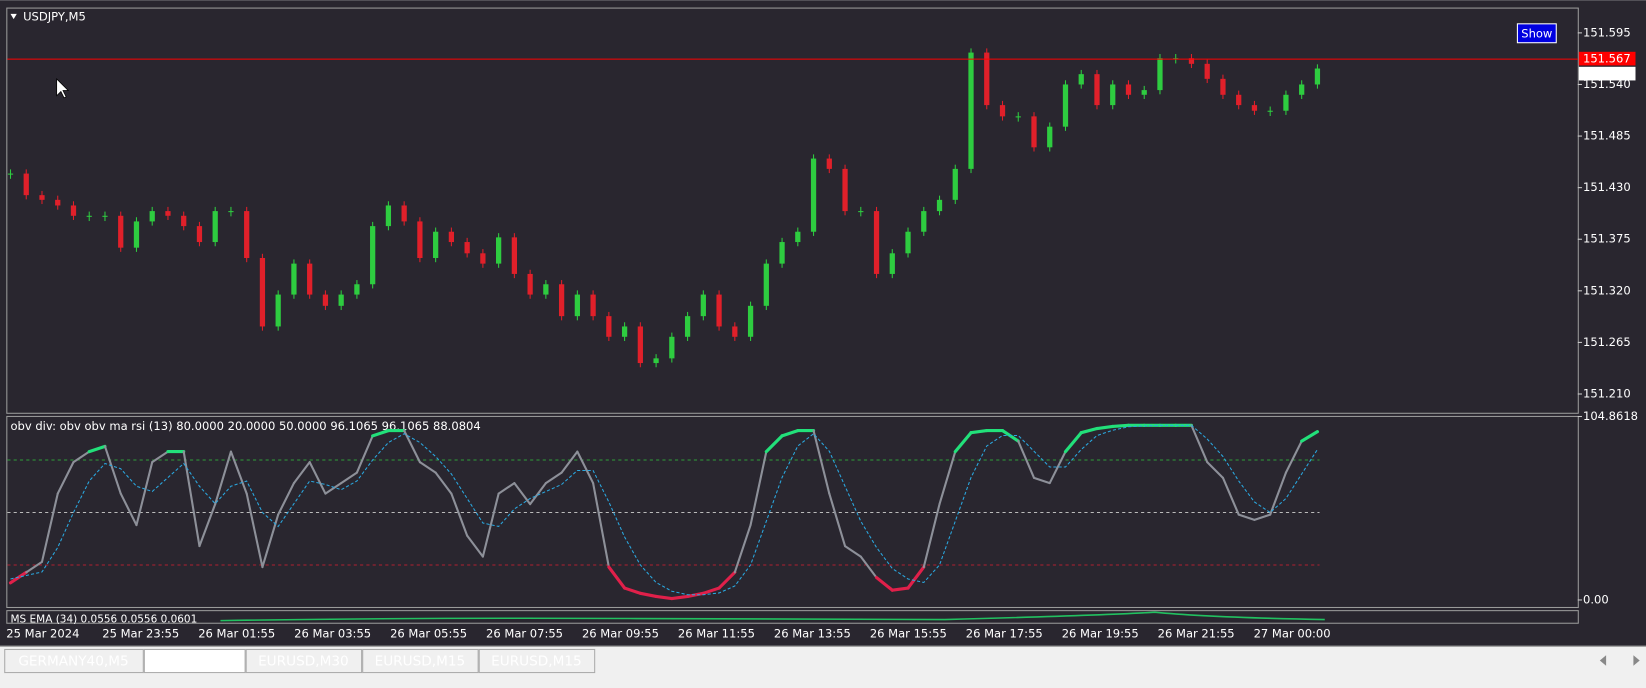 This screenshot has height=688, width=1646. What do you see at coordinates (524, 634) in the screenshot?
I see `x-tick-label: 26 Mar 07:55` at bounding box center [524, 634].